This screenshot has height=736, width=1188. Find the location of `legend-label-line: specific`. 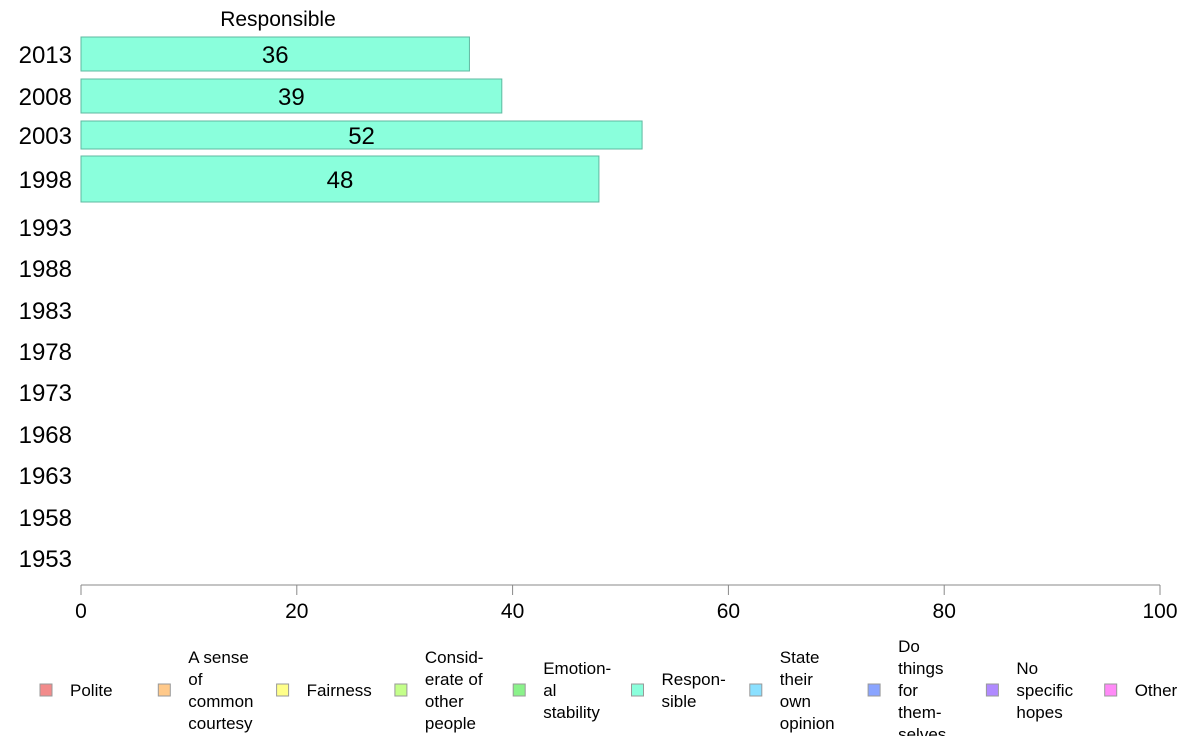

legend-label-line: specific is located at coordinates (1044, 690).